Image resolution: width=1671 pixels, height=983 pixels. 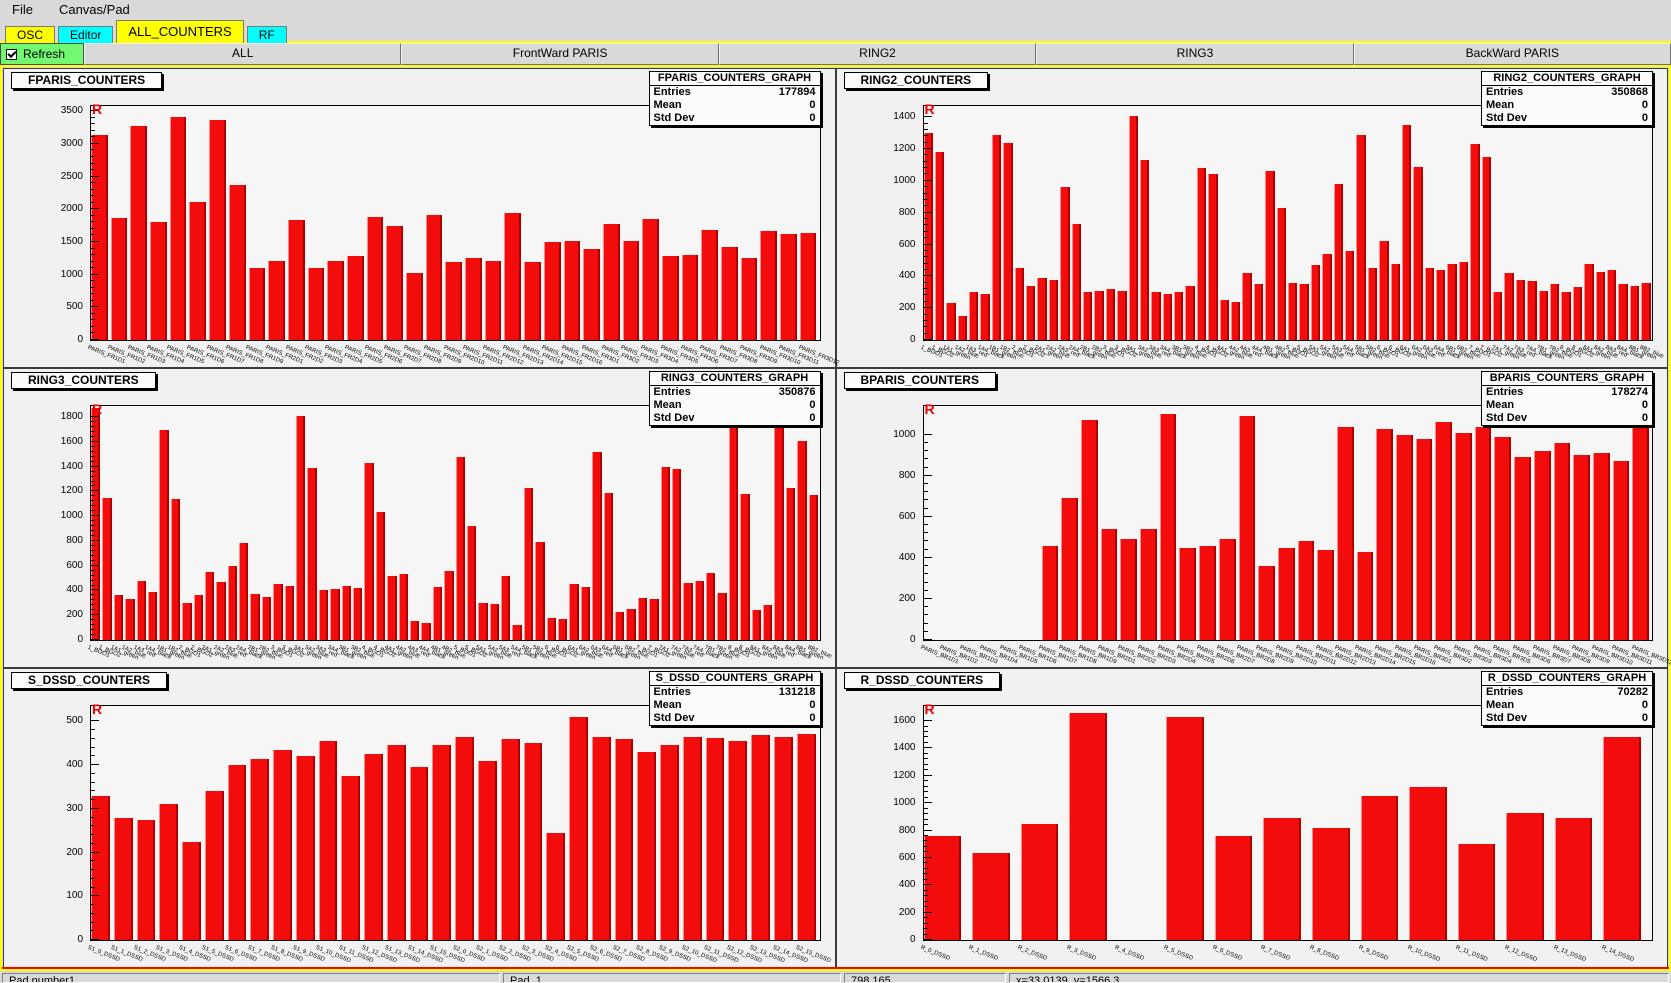 I want to click on y-major-tick: 100, so click(x=82, y=895).